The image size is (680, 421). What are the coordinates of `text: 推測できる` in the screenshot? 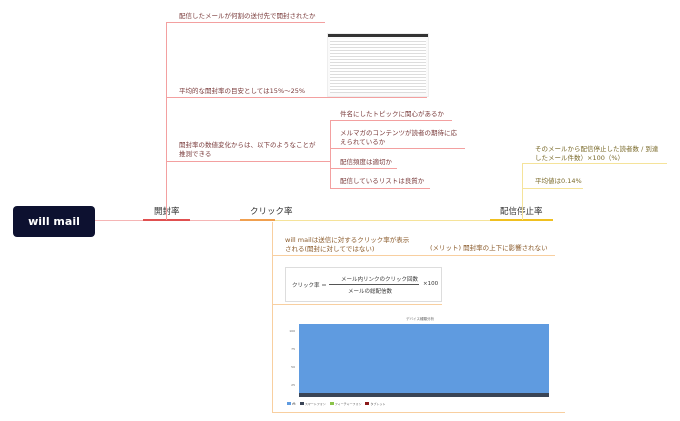 It's located at (195, 154).